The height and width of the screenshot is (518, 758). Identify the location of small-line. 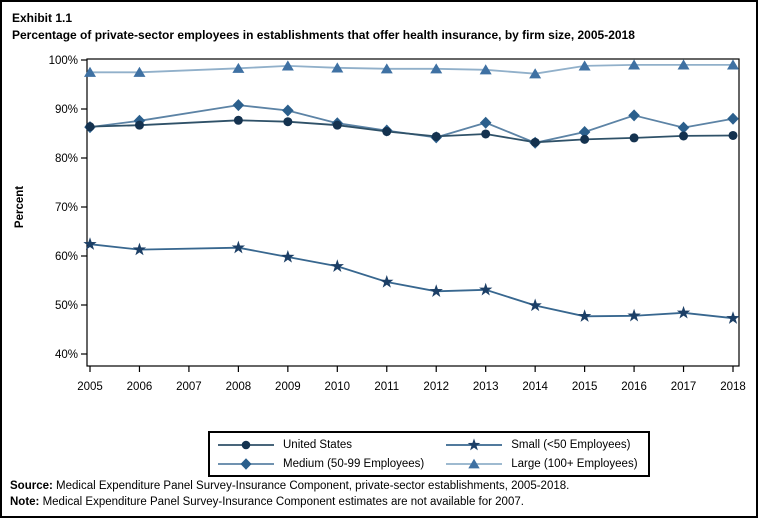
(411, 281).